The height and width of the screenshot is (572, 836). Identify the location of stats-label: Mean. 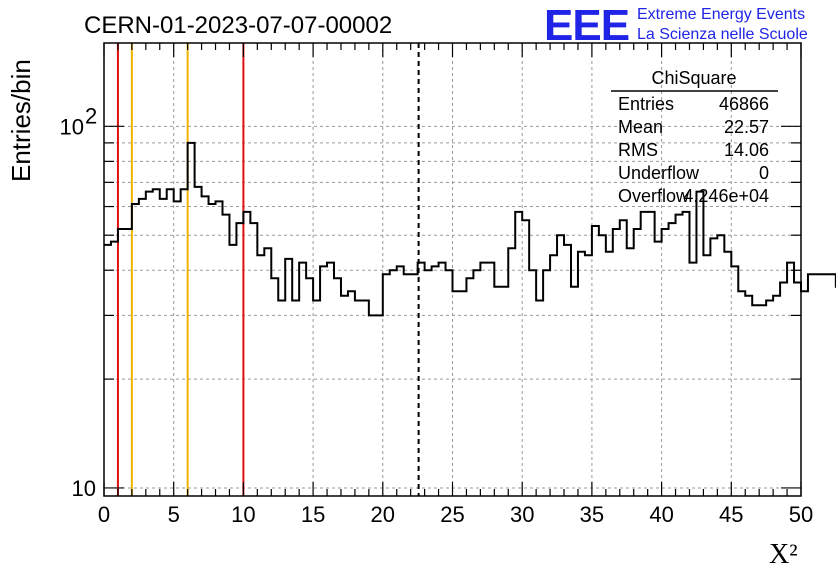
(640, 127).